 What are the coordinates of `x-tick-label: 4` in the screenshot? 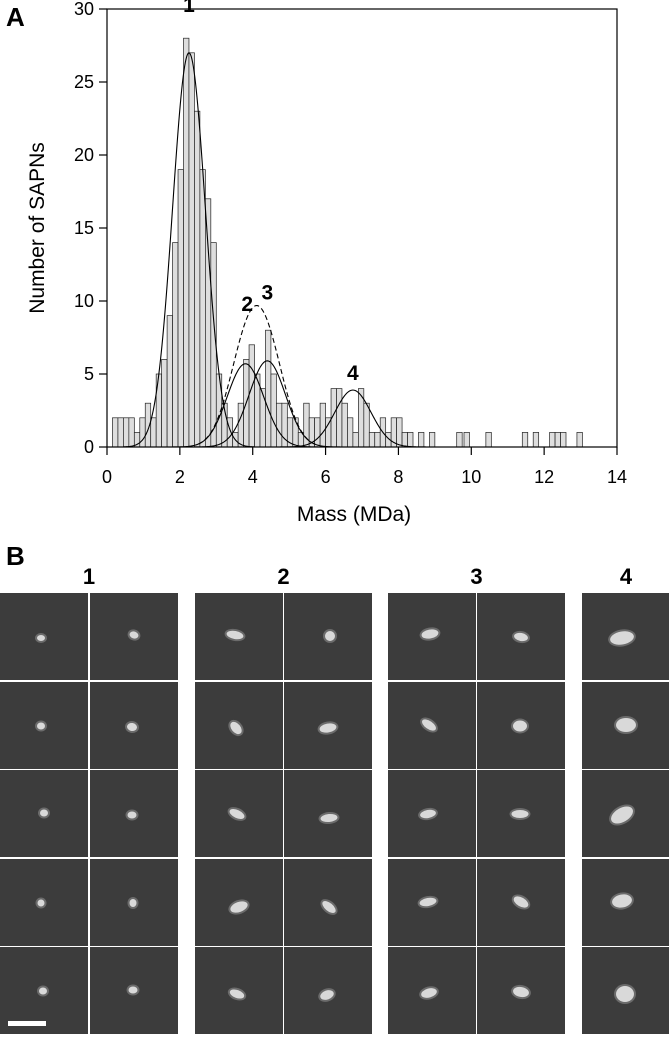 It's located at (253, 477).